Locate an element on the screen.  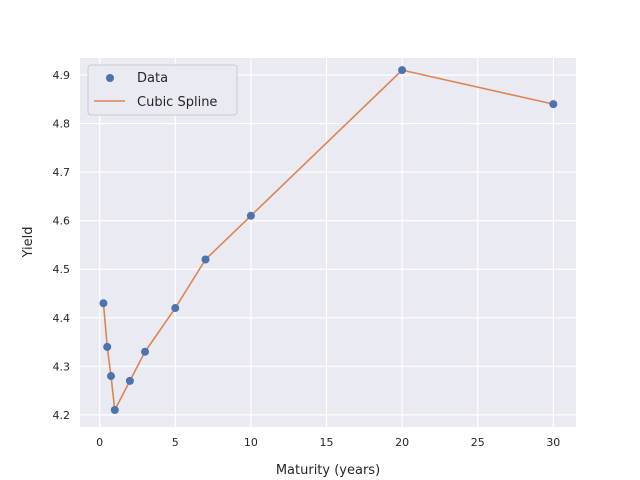
y-tick-label: 4.4 is located at coordinates (62, 318).